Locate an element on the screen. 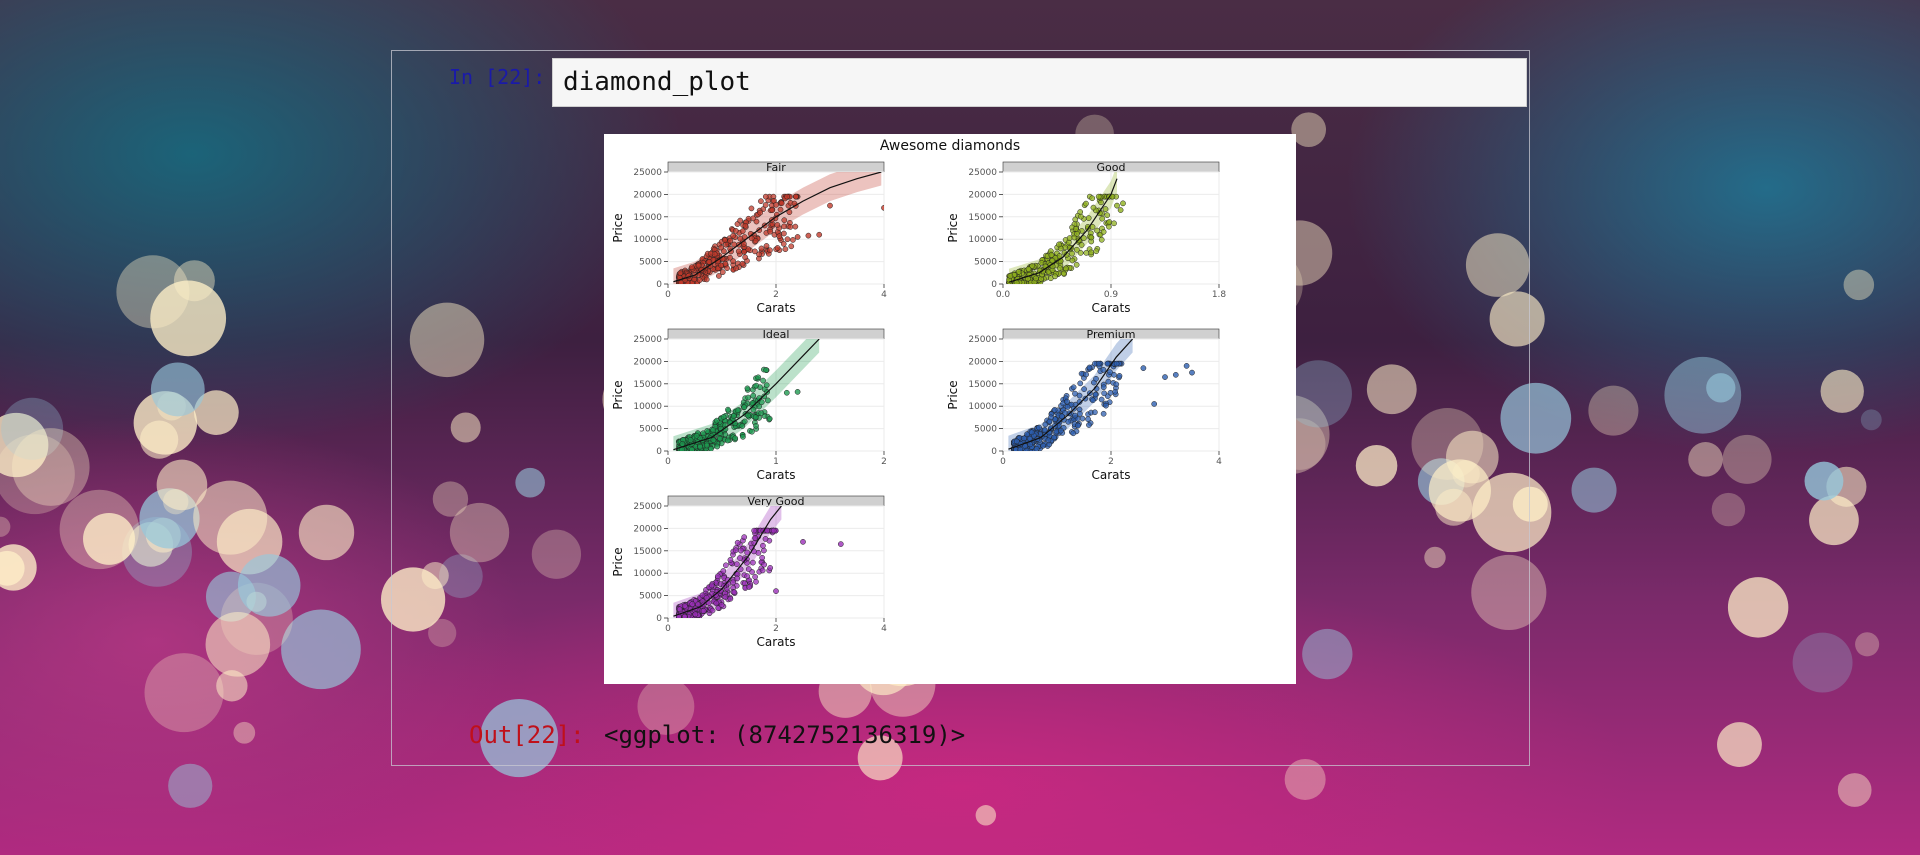 The width and height of the screenshot is (1920, 855). trend-line is located at coordinates (1071, 394).